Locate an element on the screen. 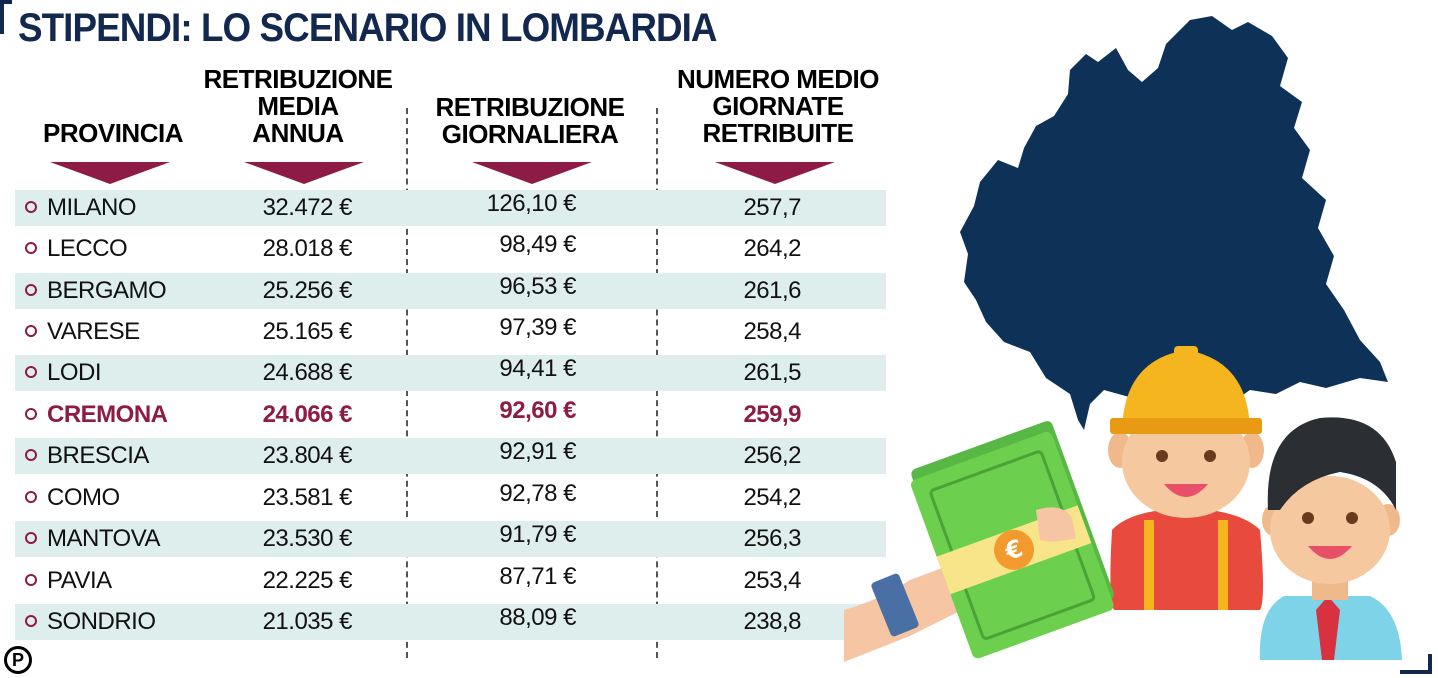  header-retribuzione-media-annua: RETRIBUZIONE MEDIA ANNUA is located at coordinates (298, 106).